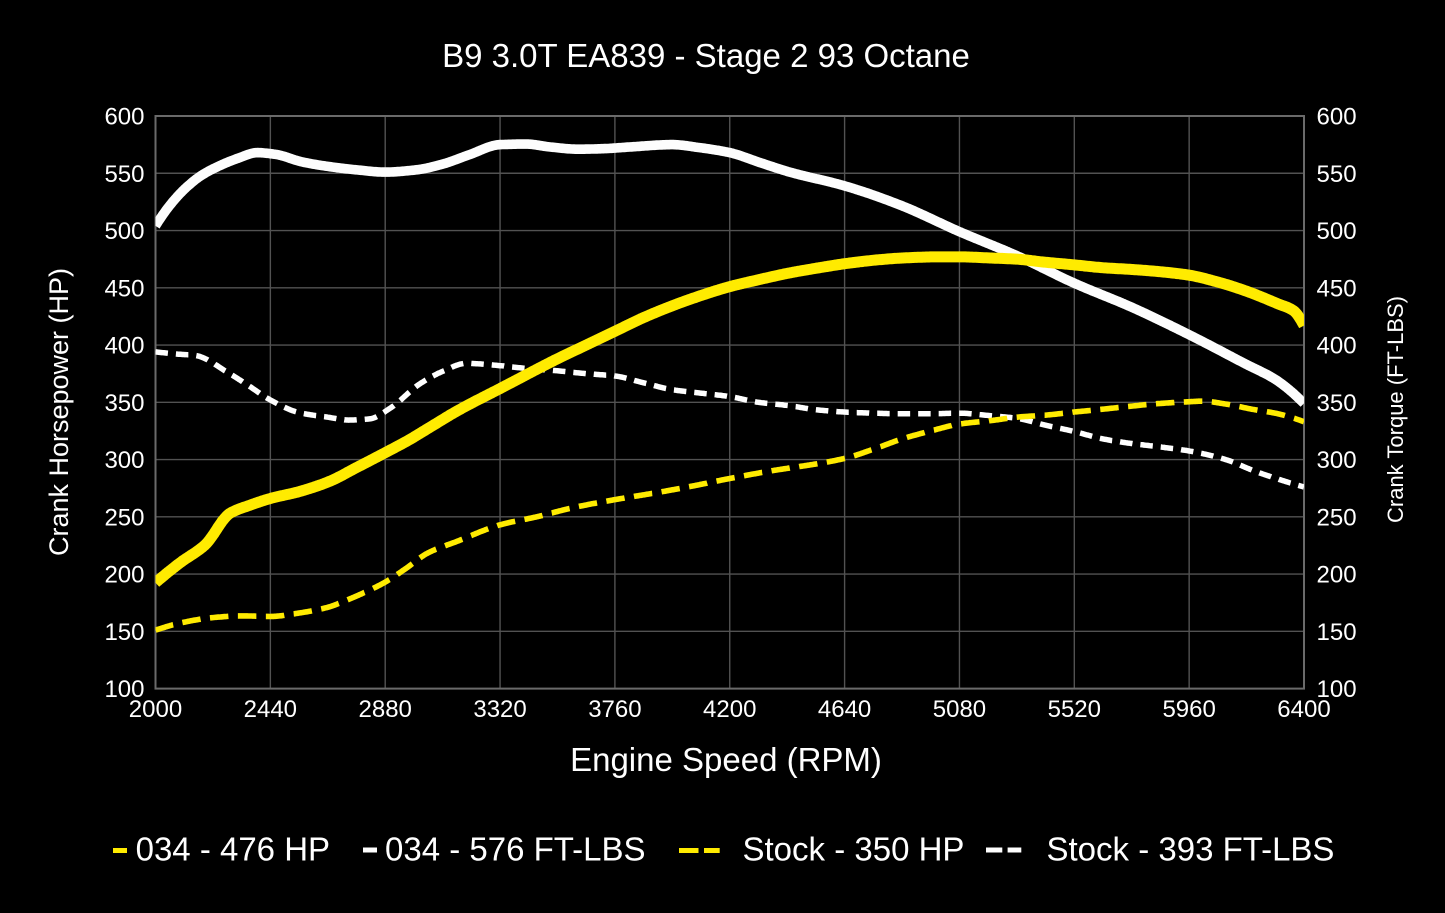 This screenshot has height=913, width=1445. Describe the element at coordinates (959, 709) in the screenshot. I see `svg-text: 5080` at that location.